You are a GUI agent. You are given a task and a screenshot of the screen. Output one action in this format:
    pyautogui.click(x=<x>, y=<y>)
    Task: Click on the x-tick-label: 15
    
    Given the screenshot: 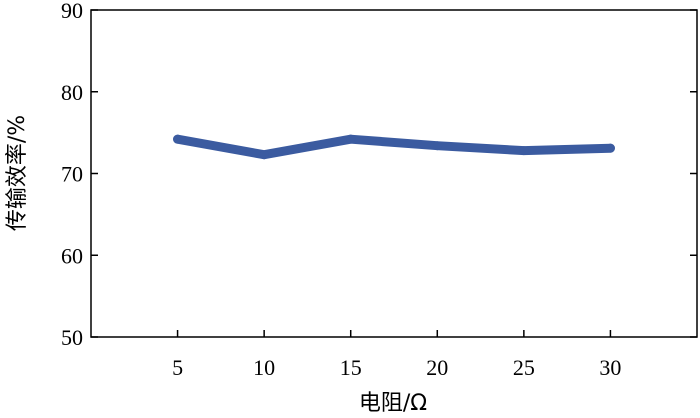 What is the action you would take?
    pyautogui.click(x=351, y=367)
    